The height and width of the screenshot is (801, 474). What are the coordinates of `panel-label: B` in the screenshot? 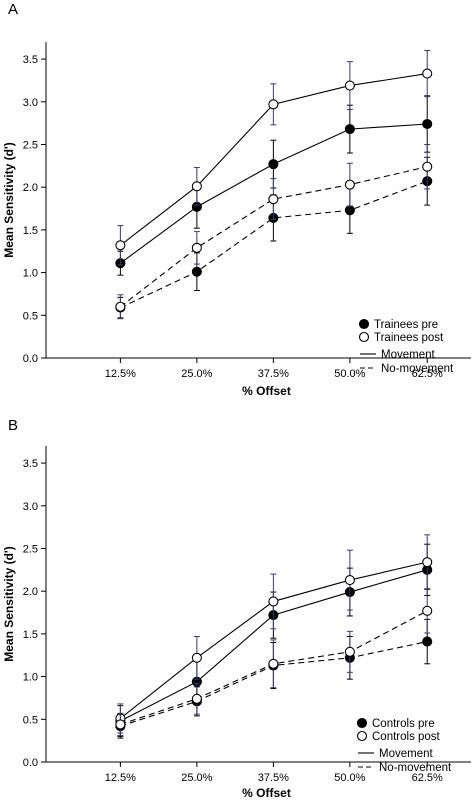 It's located at (13, 425).